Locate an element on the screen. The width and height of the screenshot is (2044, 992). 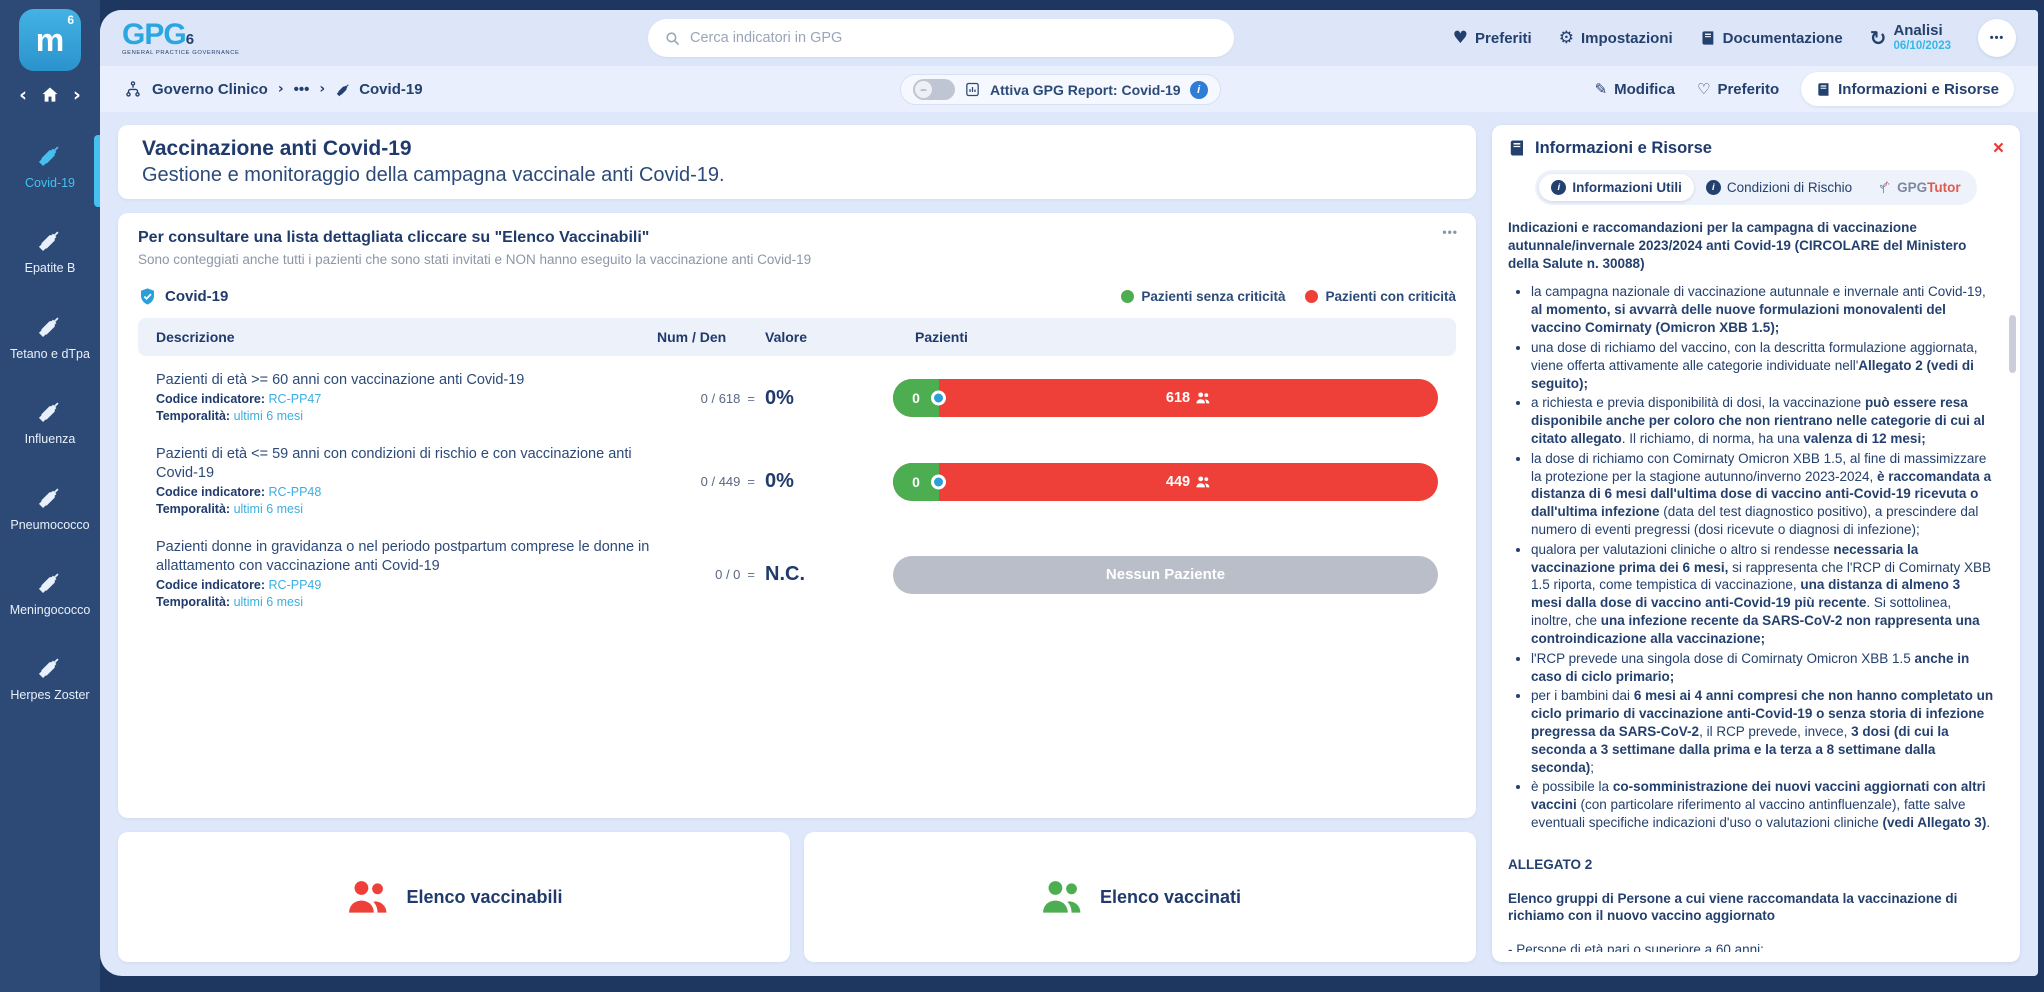
indicator-code: RC-PP47 is located at coordinates (295, 398).